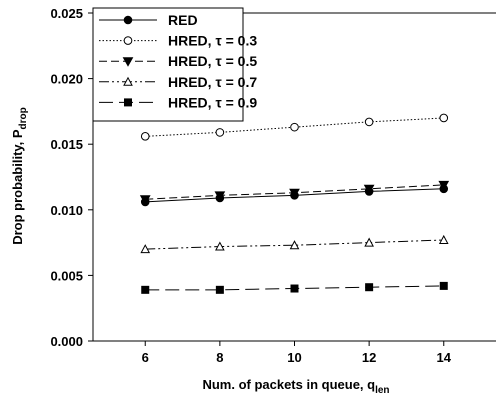  Describe the element at coordinates (66, 144) in the screenshot. I see `y-tick-label: 0.015` at that location.